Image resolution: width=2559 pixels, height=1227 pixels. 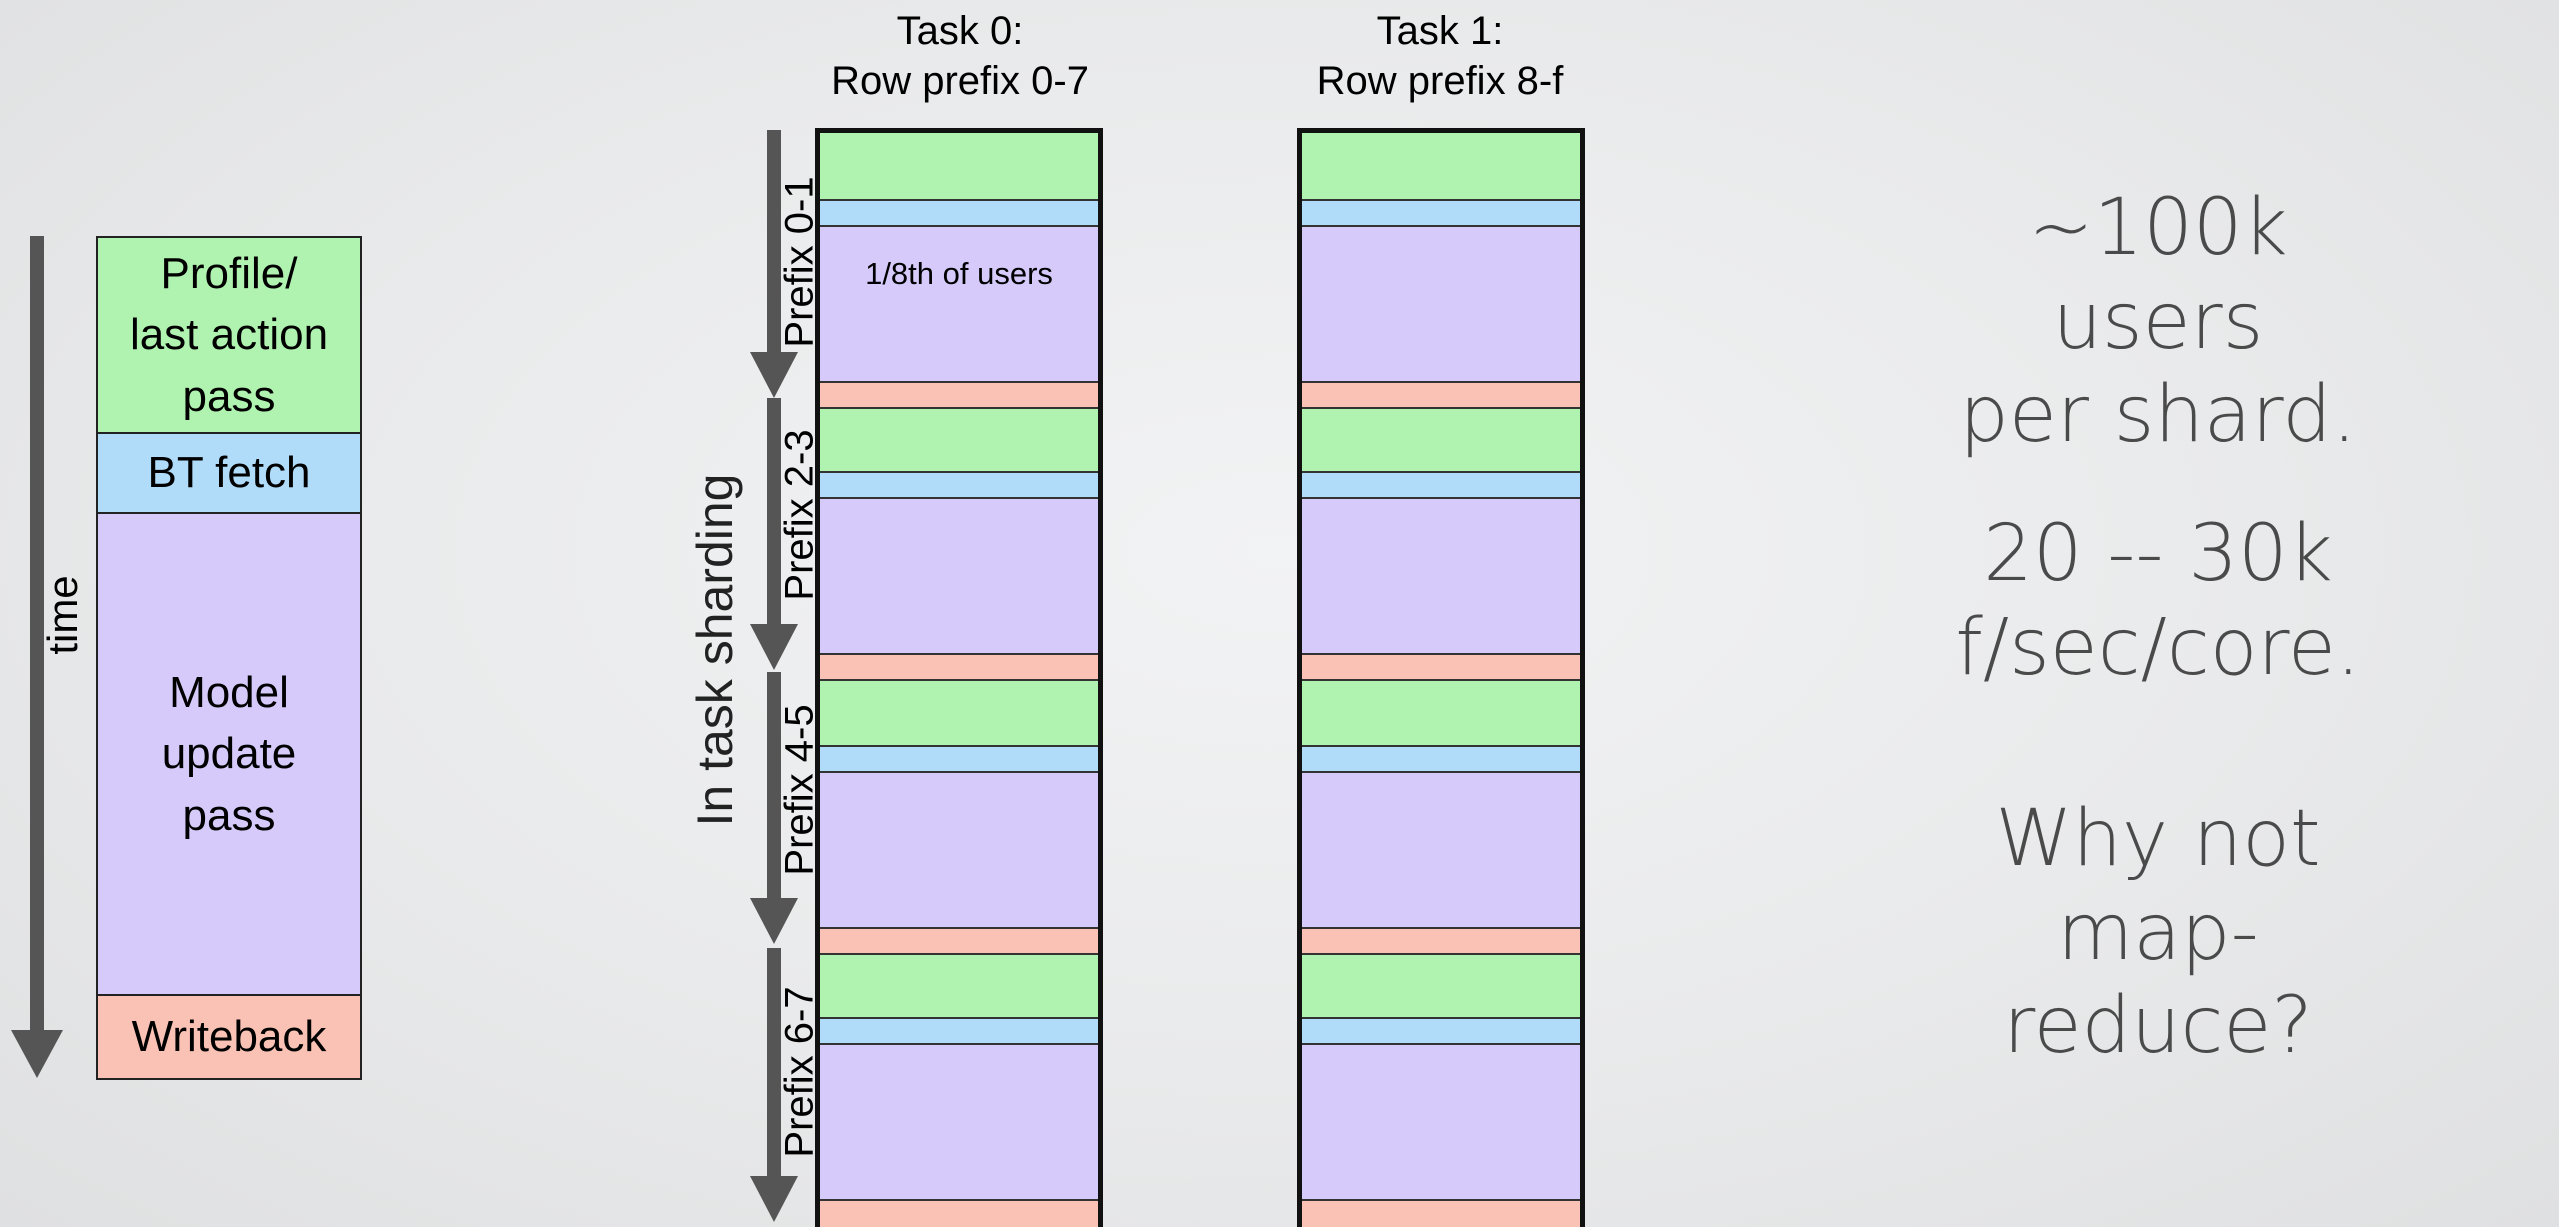 What do you see at coordinates (774, 375) in the screenshot?
I see `prefix-0-1-arrow-head` at bounding box center [774, 375].